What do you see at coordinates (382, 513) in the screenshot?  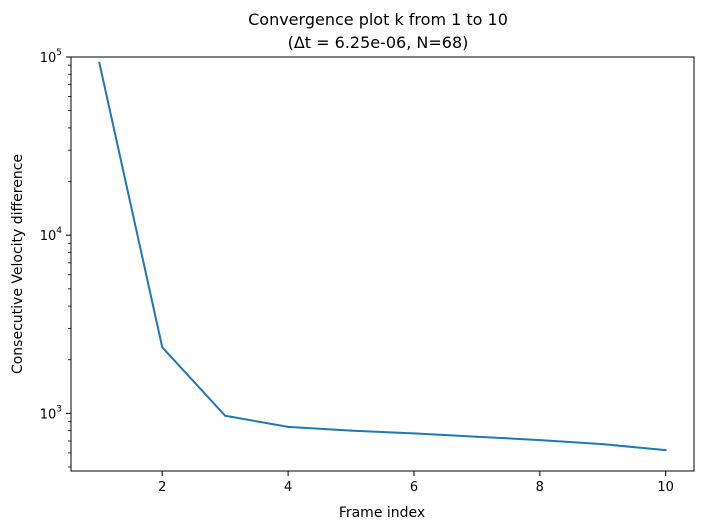 I see `x-axis-label: Frame index` at bounding box center [382, 513].